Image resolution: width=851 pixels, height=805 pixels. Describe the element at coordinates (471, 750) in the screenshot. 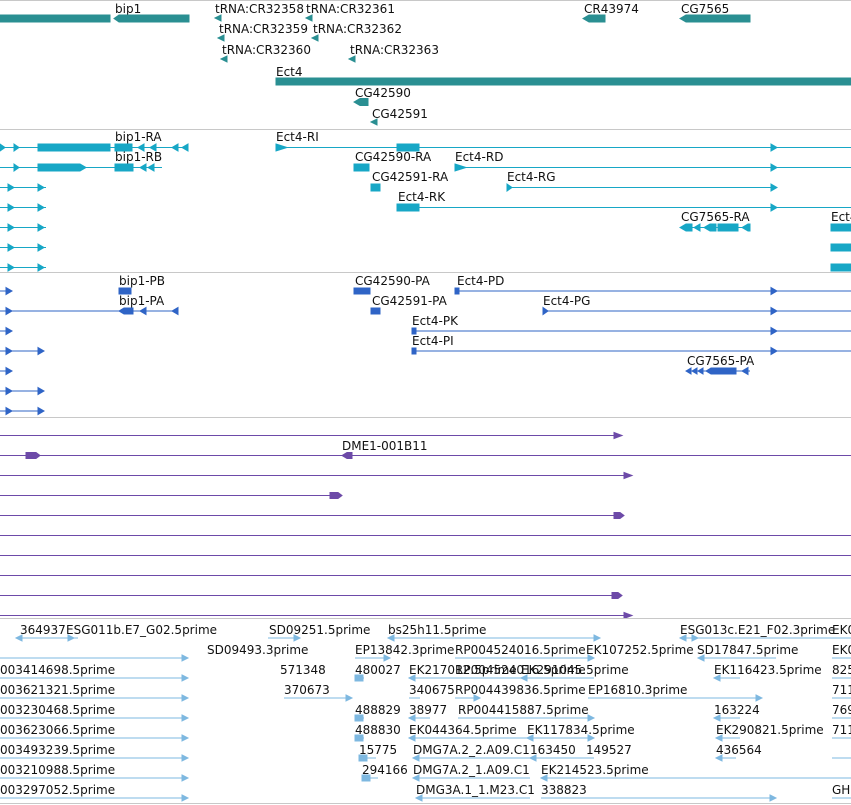

I see `est-label: DMG7A.2_2.A09.C1` at that location.